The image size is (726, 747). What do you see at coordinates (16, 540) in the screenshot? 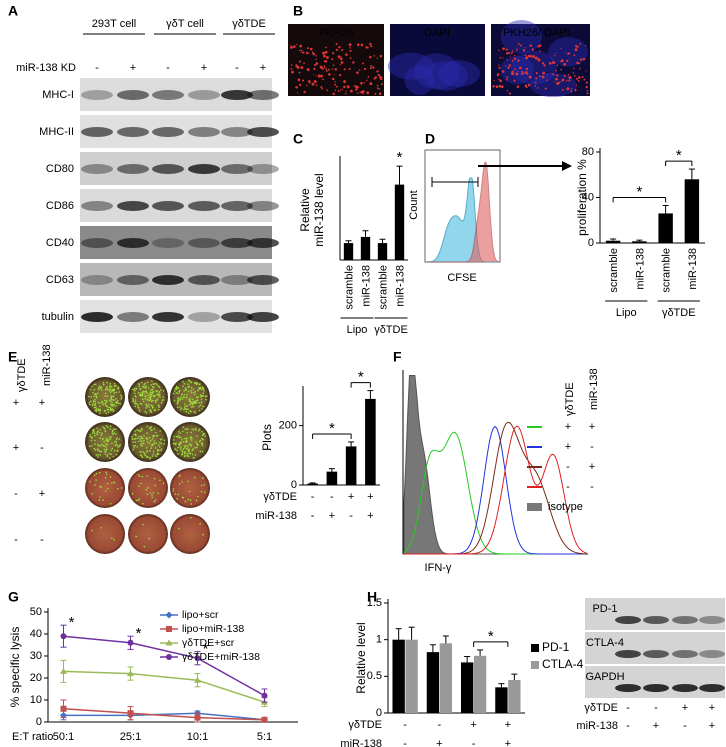
I see `sign: -` at bounding box center [16, 540].